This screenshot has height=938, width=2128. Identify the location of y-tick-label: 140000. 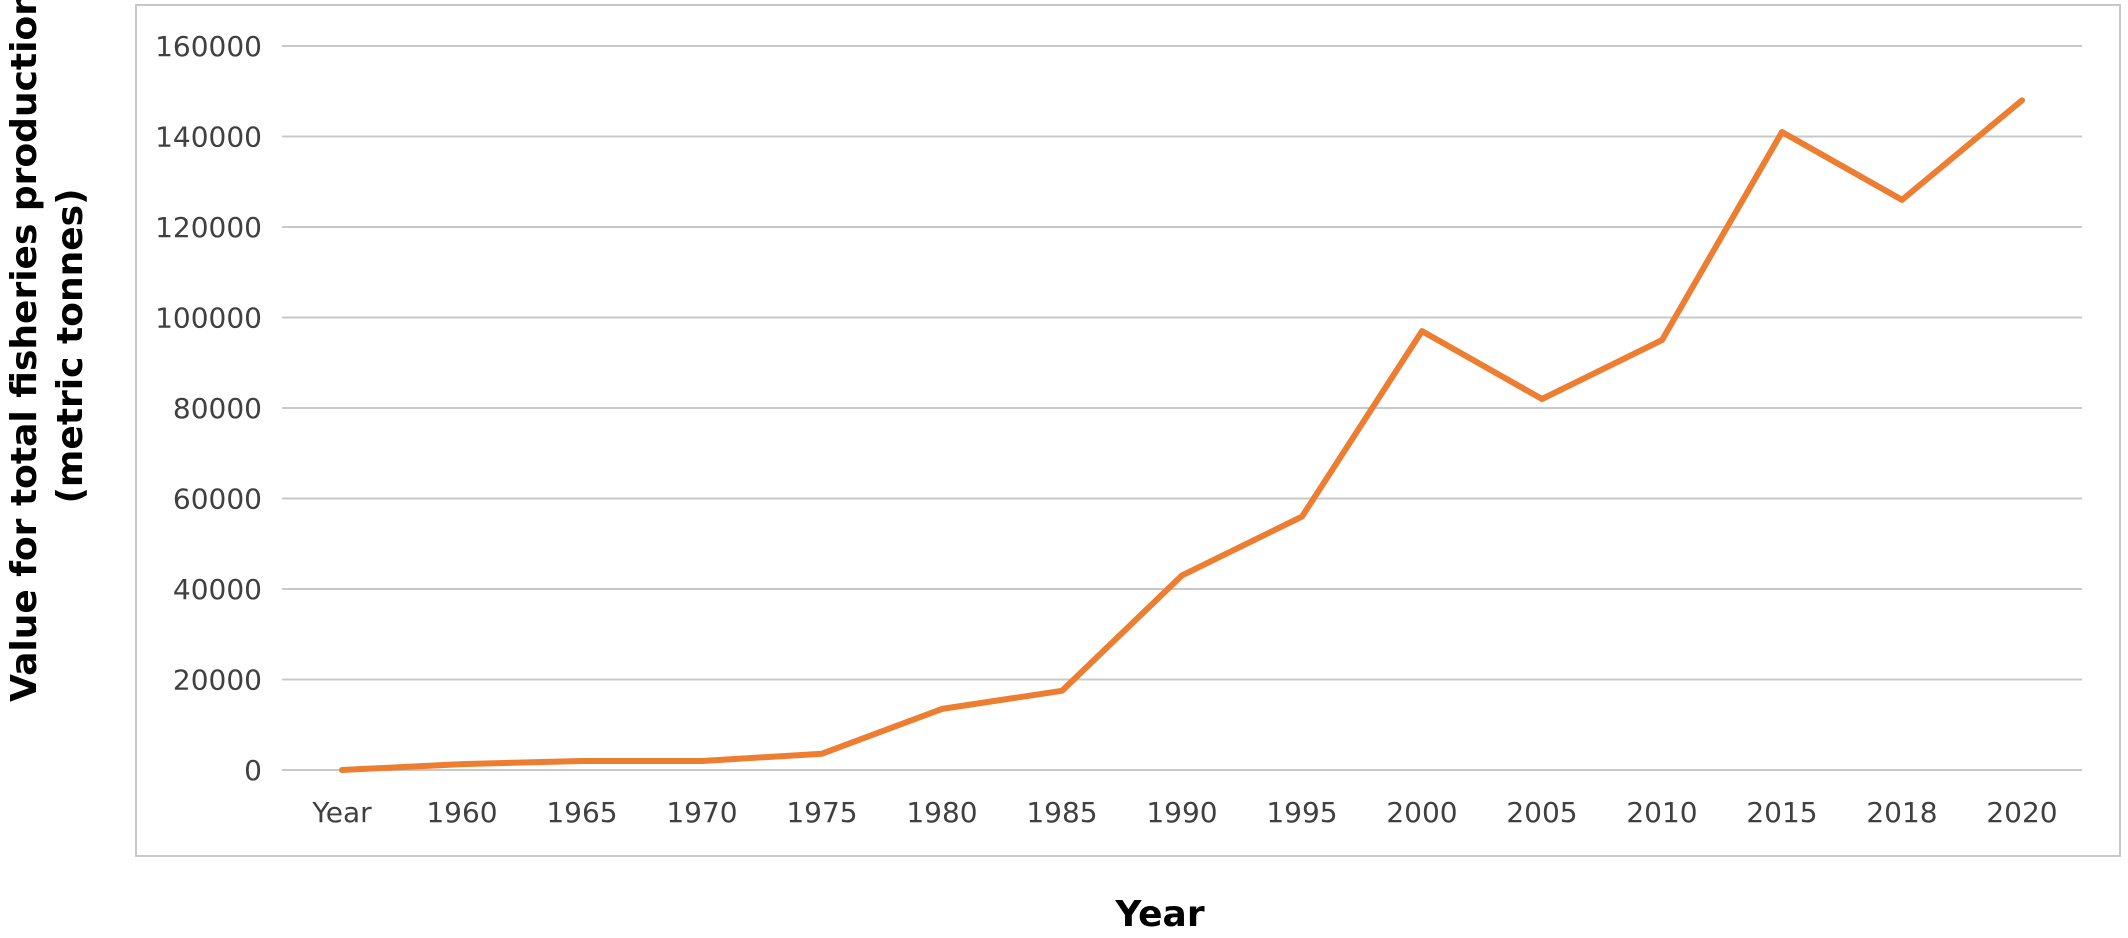
(208, 137).